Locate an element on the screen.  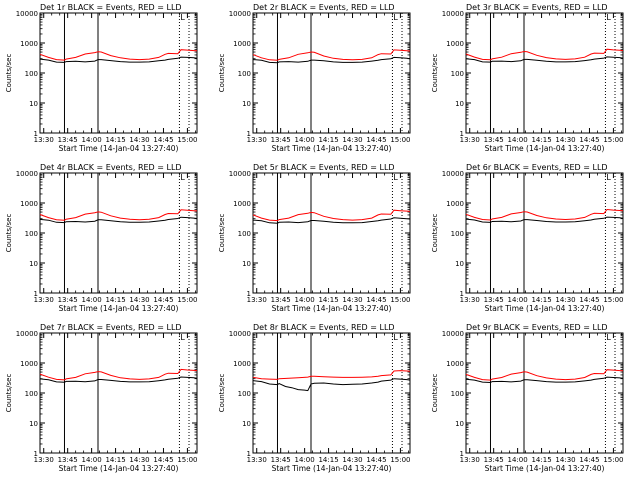
chart-title: Det 3r BLACK = Events, RED = LLD is located at coordinates (537, 7).